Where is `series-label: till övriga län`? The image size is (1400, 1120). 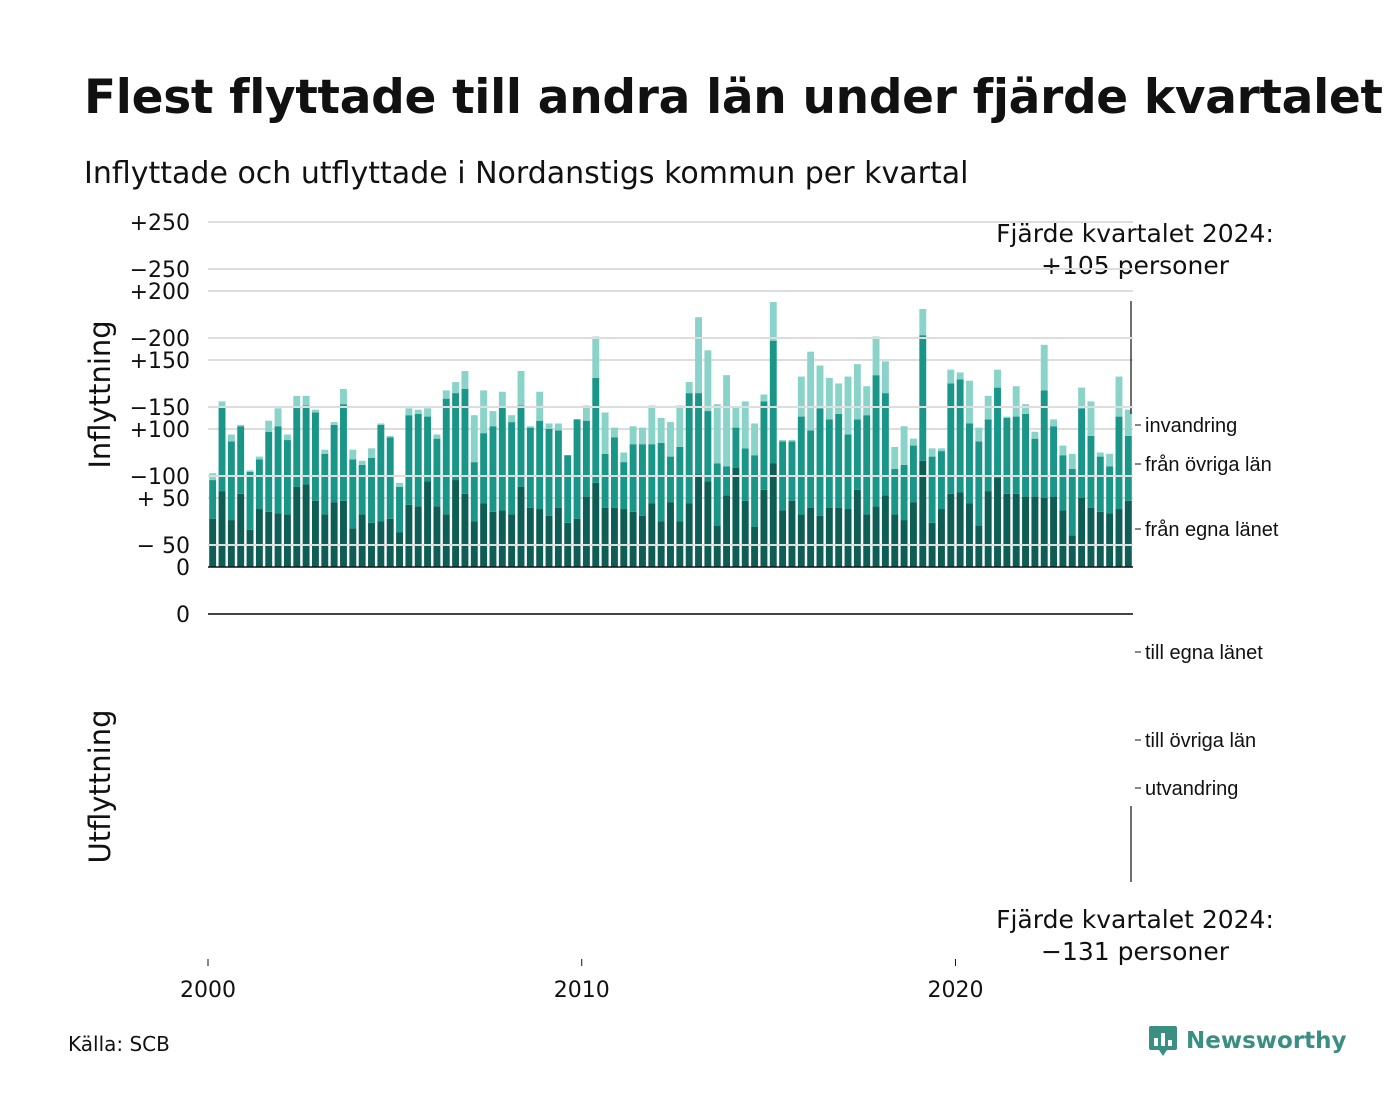
series-label: till övriga län is located at coordinates (1200, 741).